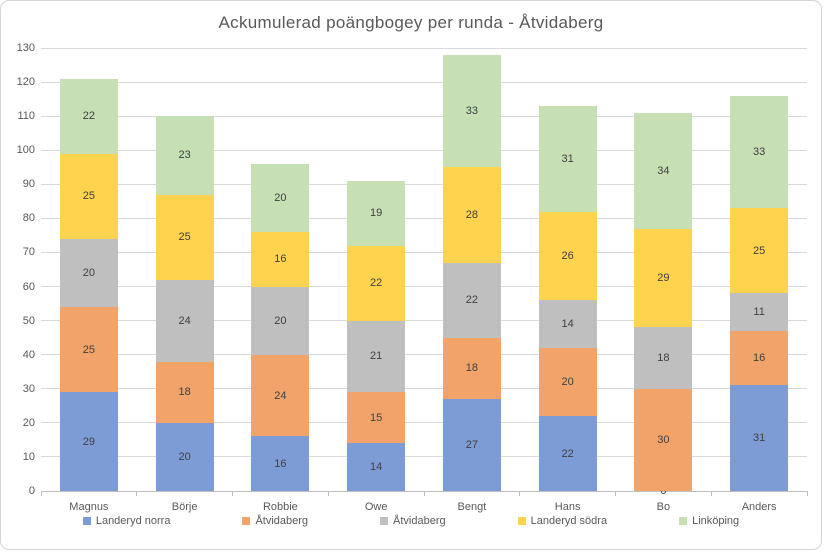  What do you see at coordinates (567, 255) in the screenshot?
I see `bar-segment-label: 26` at bounding box center [567, 255].